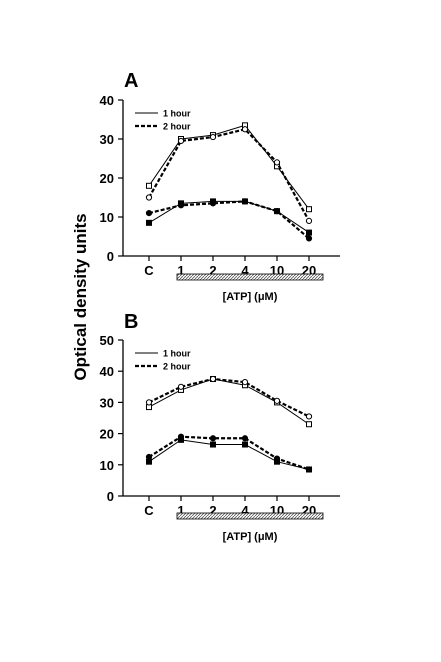 The image size is (441, 662). Describe the element at coordinates (107, 340) in the screenshot. I see `y-tick-label: 50` at that location.